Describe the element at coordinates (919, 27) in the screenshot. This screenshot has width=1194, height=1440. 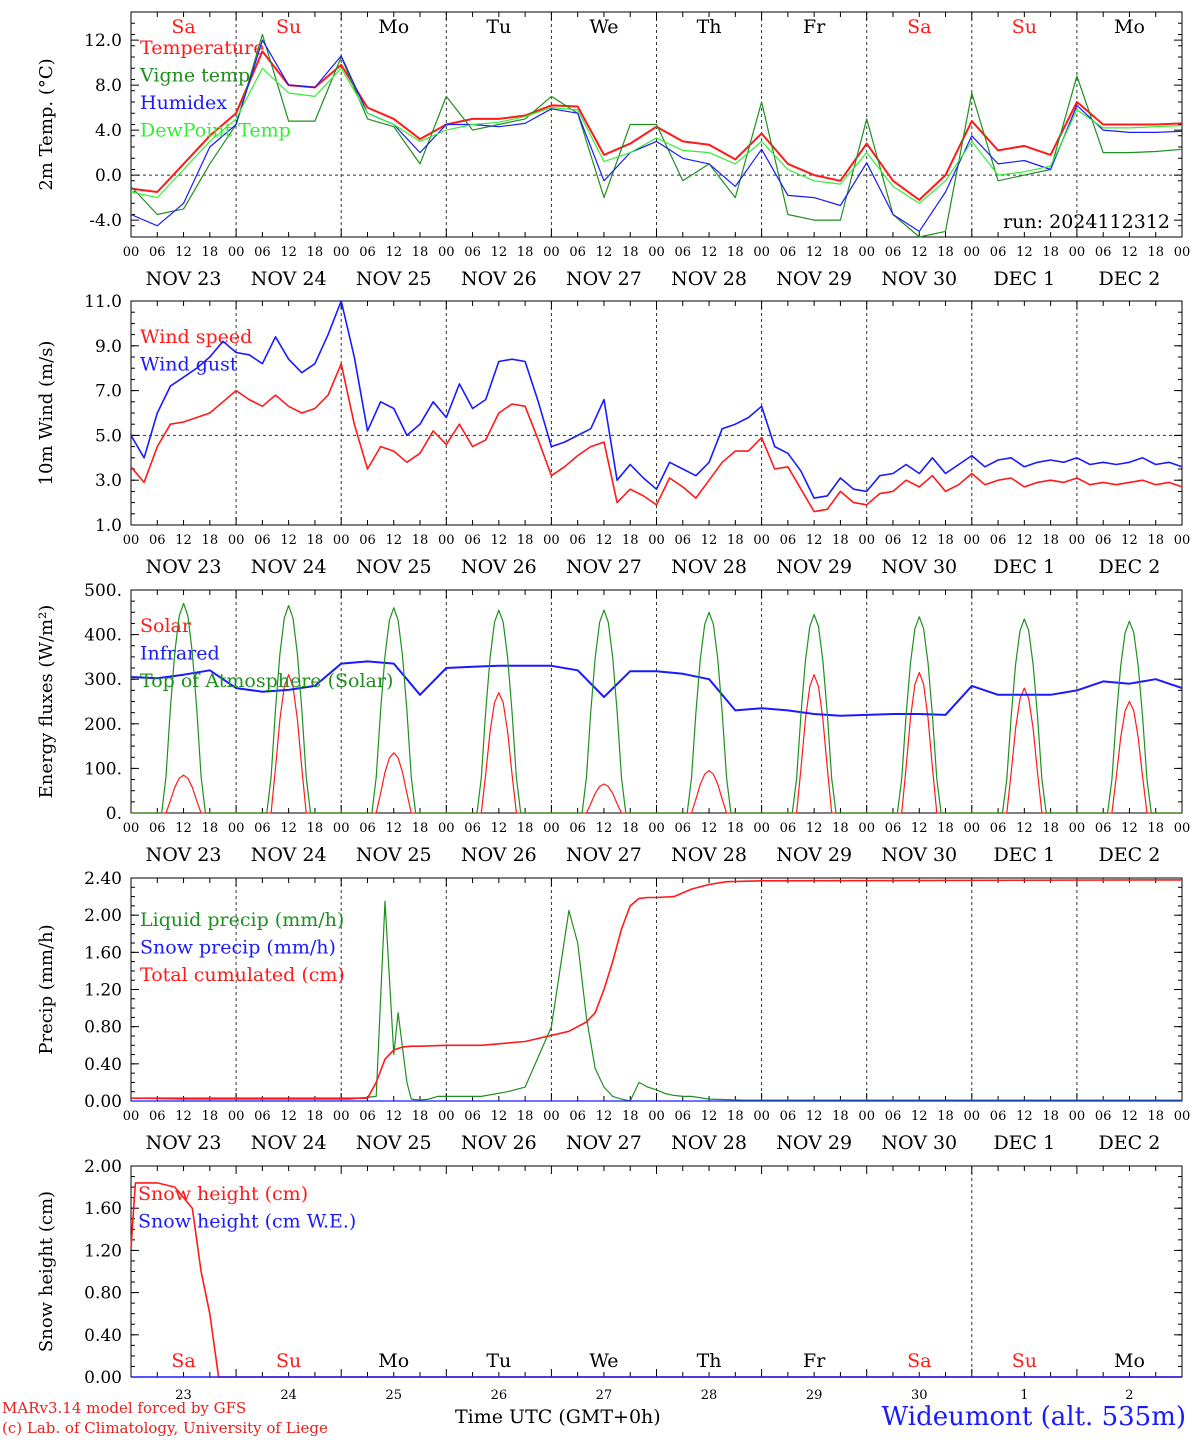
I see `day-name: Sa` at that location.